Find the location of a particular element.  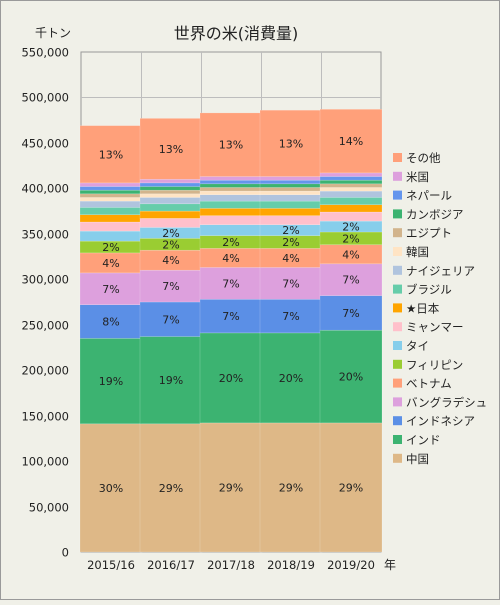

data-label: 14% is located at coordinates (351, 141).